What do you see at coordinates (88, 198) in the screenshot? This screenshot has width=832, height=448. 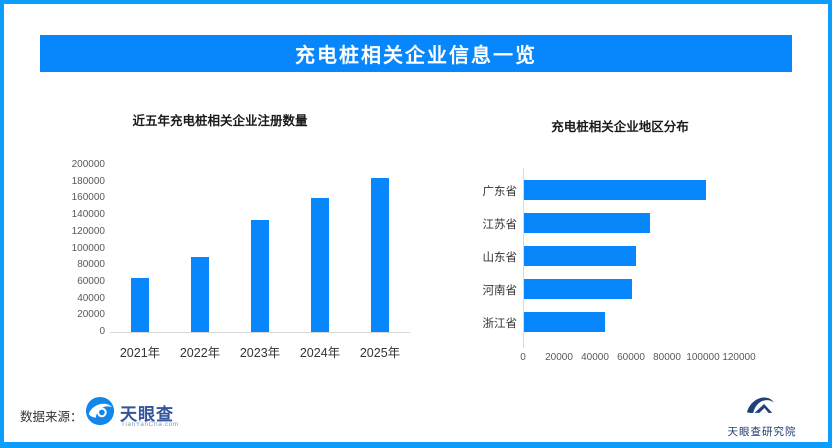 I see `y-tick-label: 160000` at bounding box center [88, 198].